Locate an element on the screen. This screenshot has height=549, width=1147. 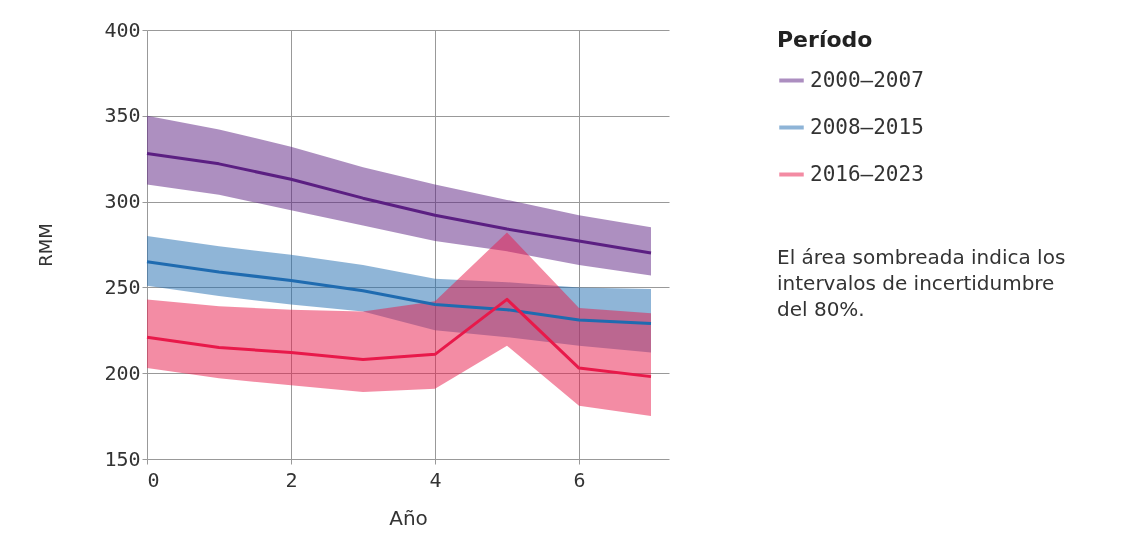
x-axis-title: Año is located at coordinates (408, 517).